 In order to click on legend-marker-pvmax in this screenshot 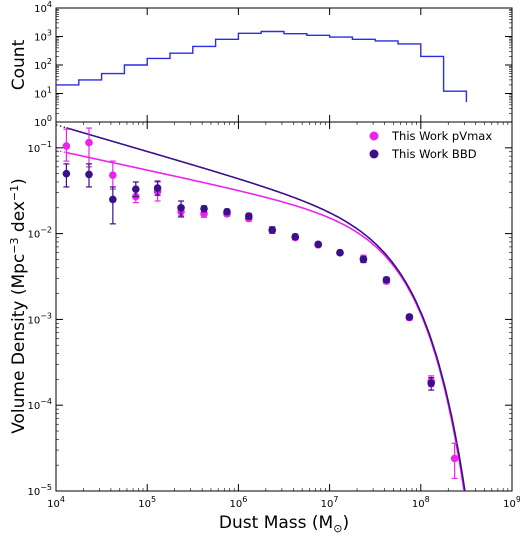, I will do `click(374, 136)`.